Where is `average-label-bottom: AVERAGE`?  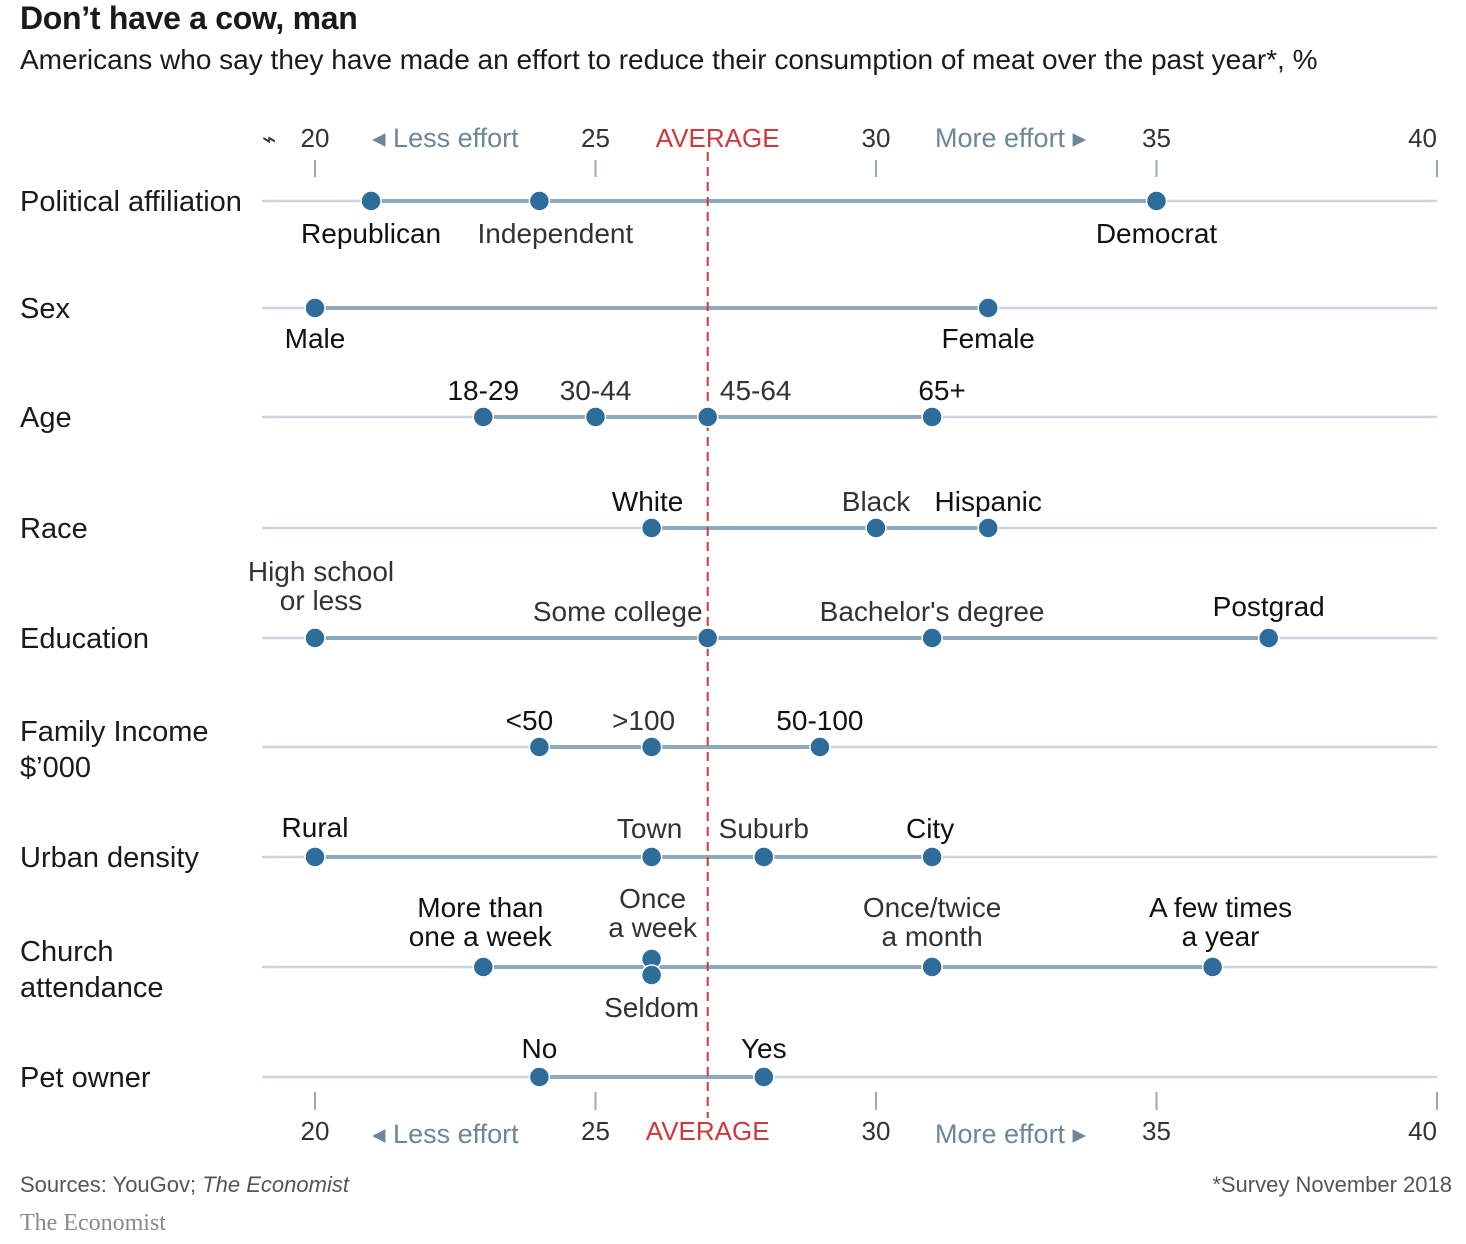
average-label-bottom: AVERAGE is located at coordinates (708, 1131).